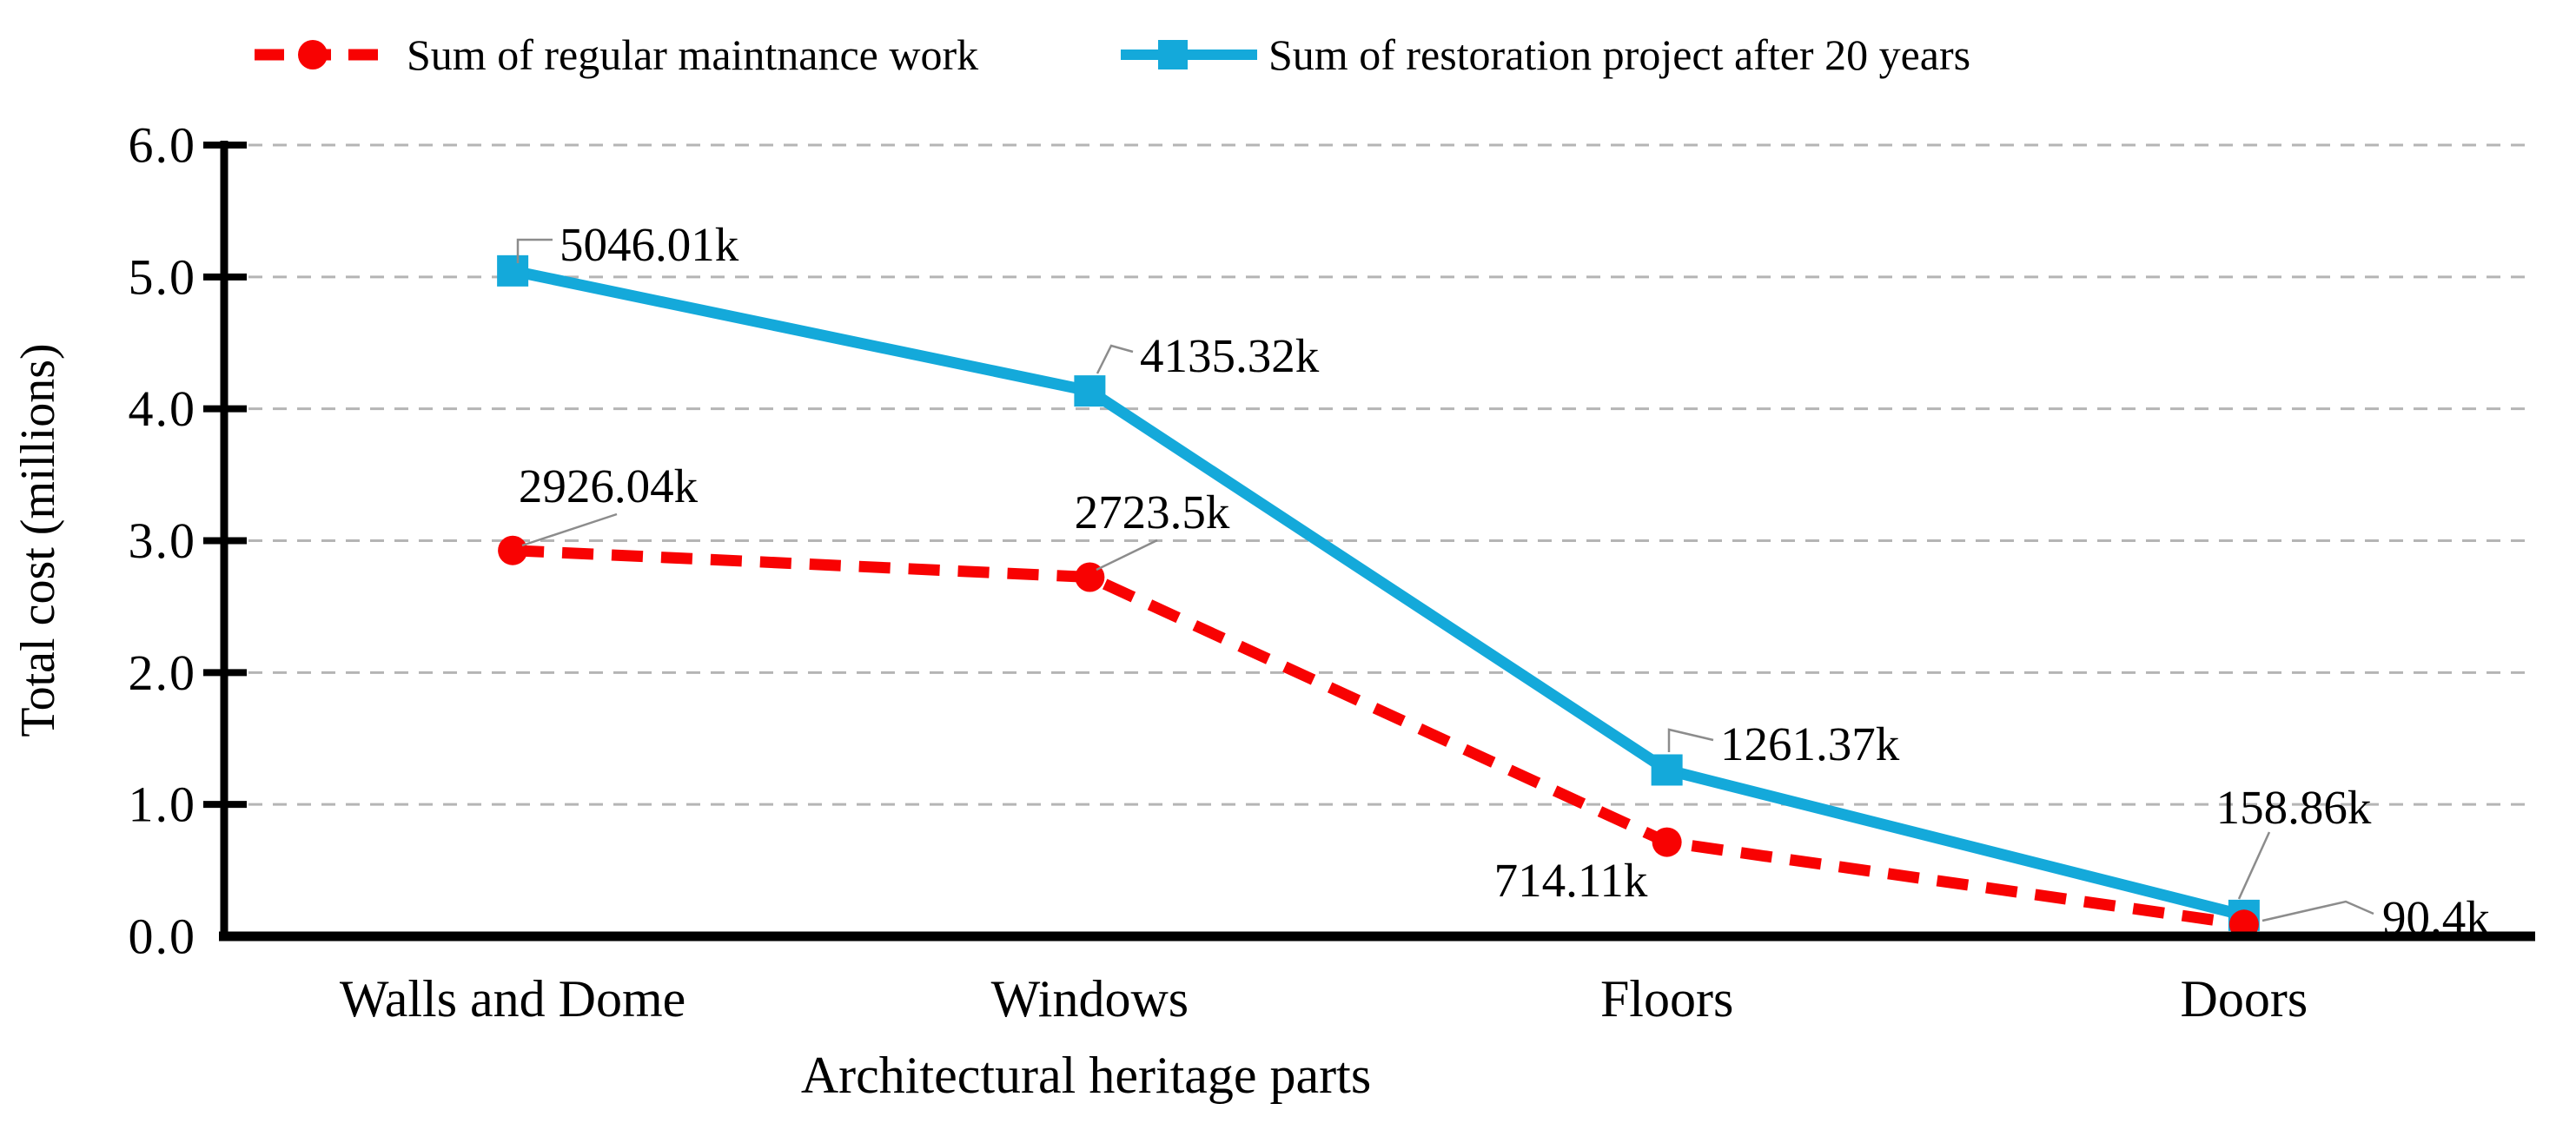 Image resolution: width=2576 pixels, height=1130 pixels. Describe the element at coordinates (1230, 355) in the screenshot. I see `data-label-restoration-1: 4135.32k` at that location.